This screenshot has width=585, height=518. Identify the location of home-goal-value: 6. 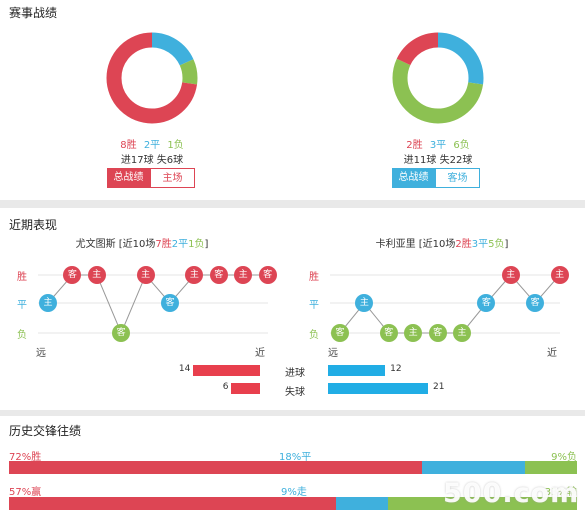
(225, 387).